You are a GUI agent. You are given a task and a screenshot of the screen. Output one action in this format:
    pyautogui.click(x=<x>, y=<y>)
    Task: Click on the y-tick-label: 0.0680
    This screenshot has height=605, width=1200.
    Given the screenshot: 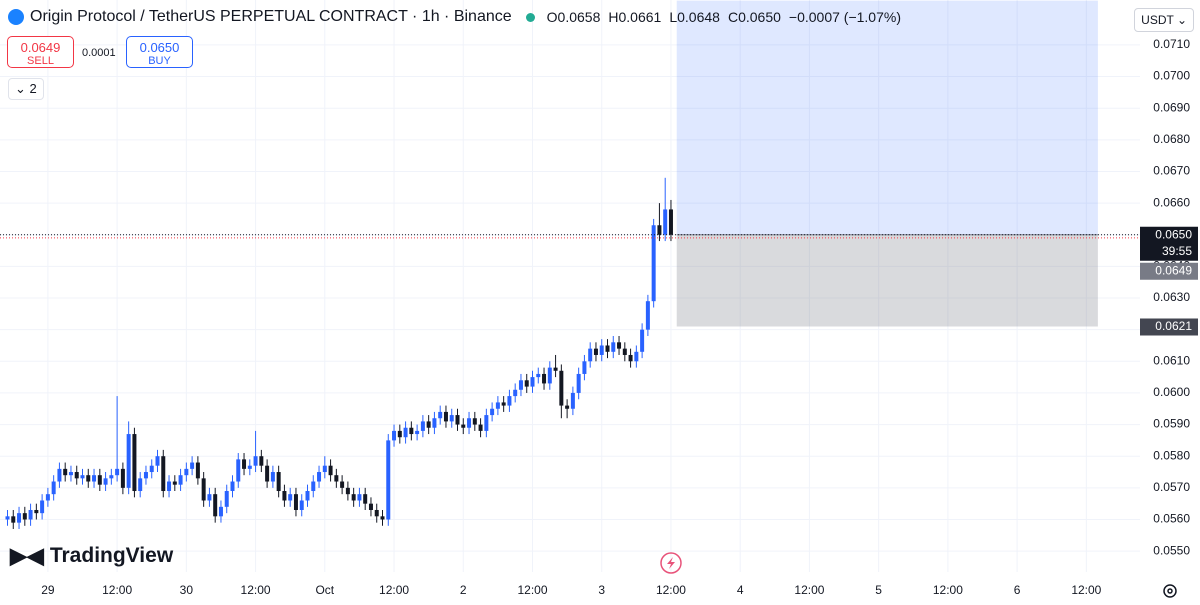 What is the action you would take?
    pyautogui.click(x=1171, y=139)
    